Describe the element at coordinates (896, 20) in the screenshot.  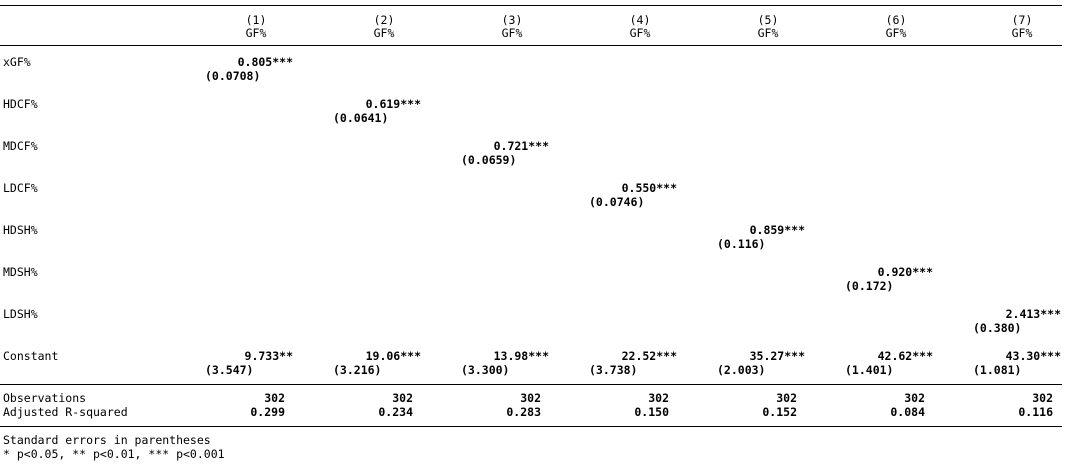
I see `column-number: (6)` at that location.